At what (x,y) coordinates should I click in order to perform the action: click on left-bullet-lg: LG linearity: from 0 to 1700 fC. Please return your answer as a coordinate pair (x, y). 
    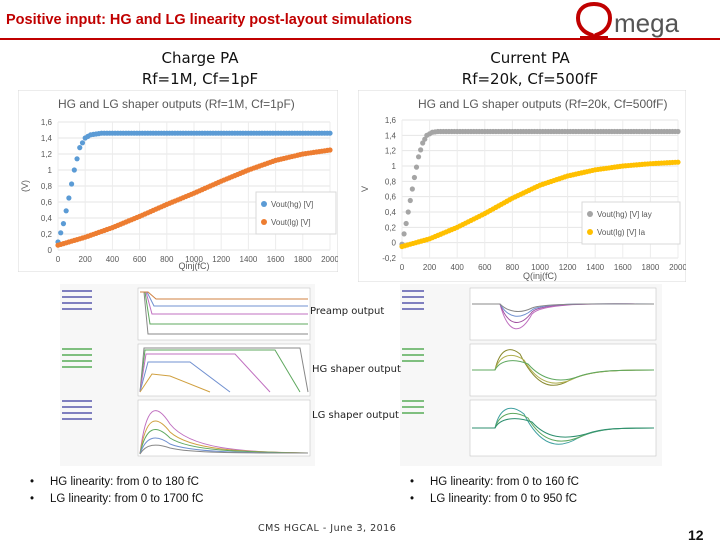
    Looking at the image, I should click on (116, 499).